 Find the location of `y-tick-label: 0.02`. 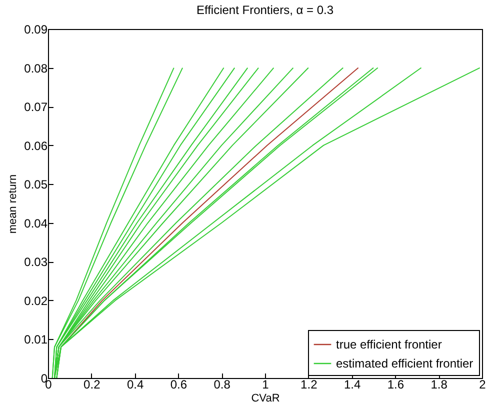

y-tick-label: 0.02 is located at coordinates (36, 301).